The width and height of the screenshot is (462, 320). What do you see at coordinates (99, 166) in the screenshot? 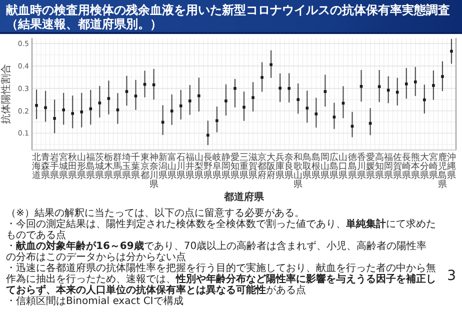
I see `x-tick-label: 茨城県` at bounding box center [99, 166].